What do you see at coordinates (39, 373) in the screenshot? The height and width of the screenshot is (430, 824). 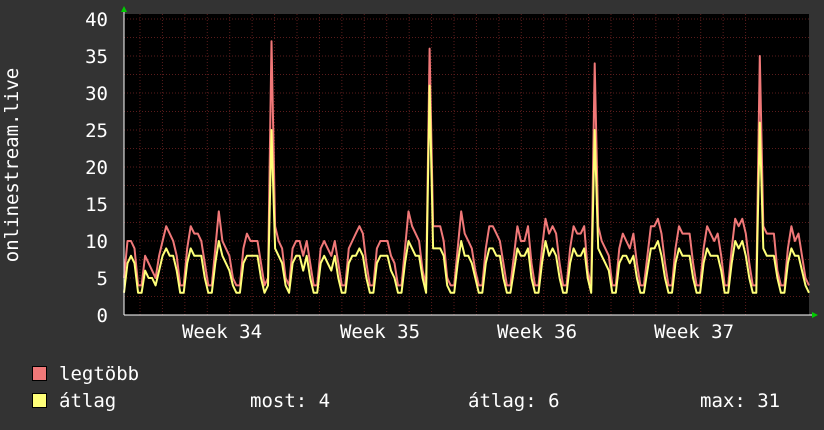 I see `legend-swatch-max` at bounding box center [39, 373].